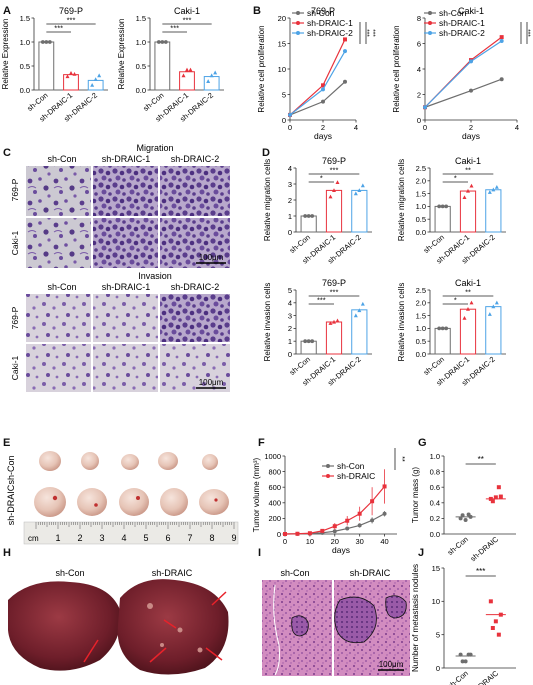 This screenshot has height=685, width=533. Describe the element at coordinates (330, 23) in the screenshot. I see `b1-legend-label: sh-DRAIC-1` at that location.